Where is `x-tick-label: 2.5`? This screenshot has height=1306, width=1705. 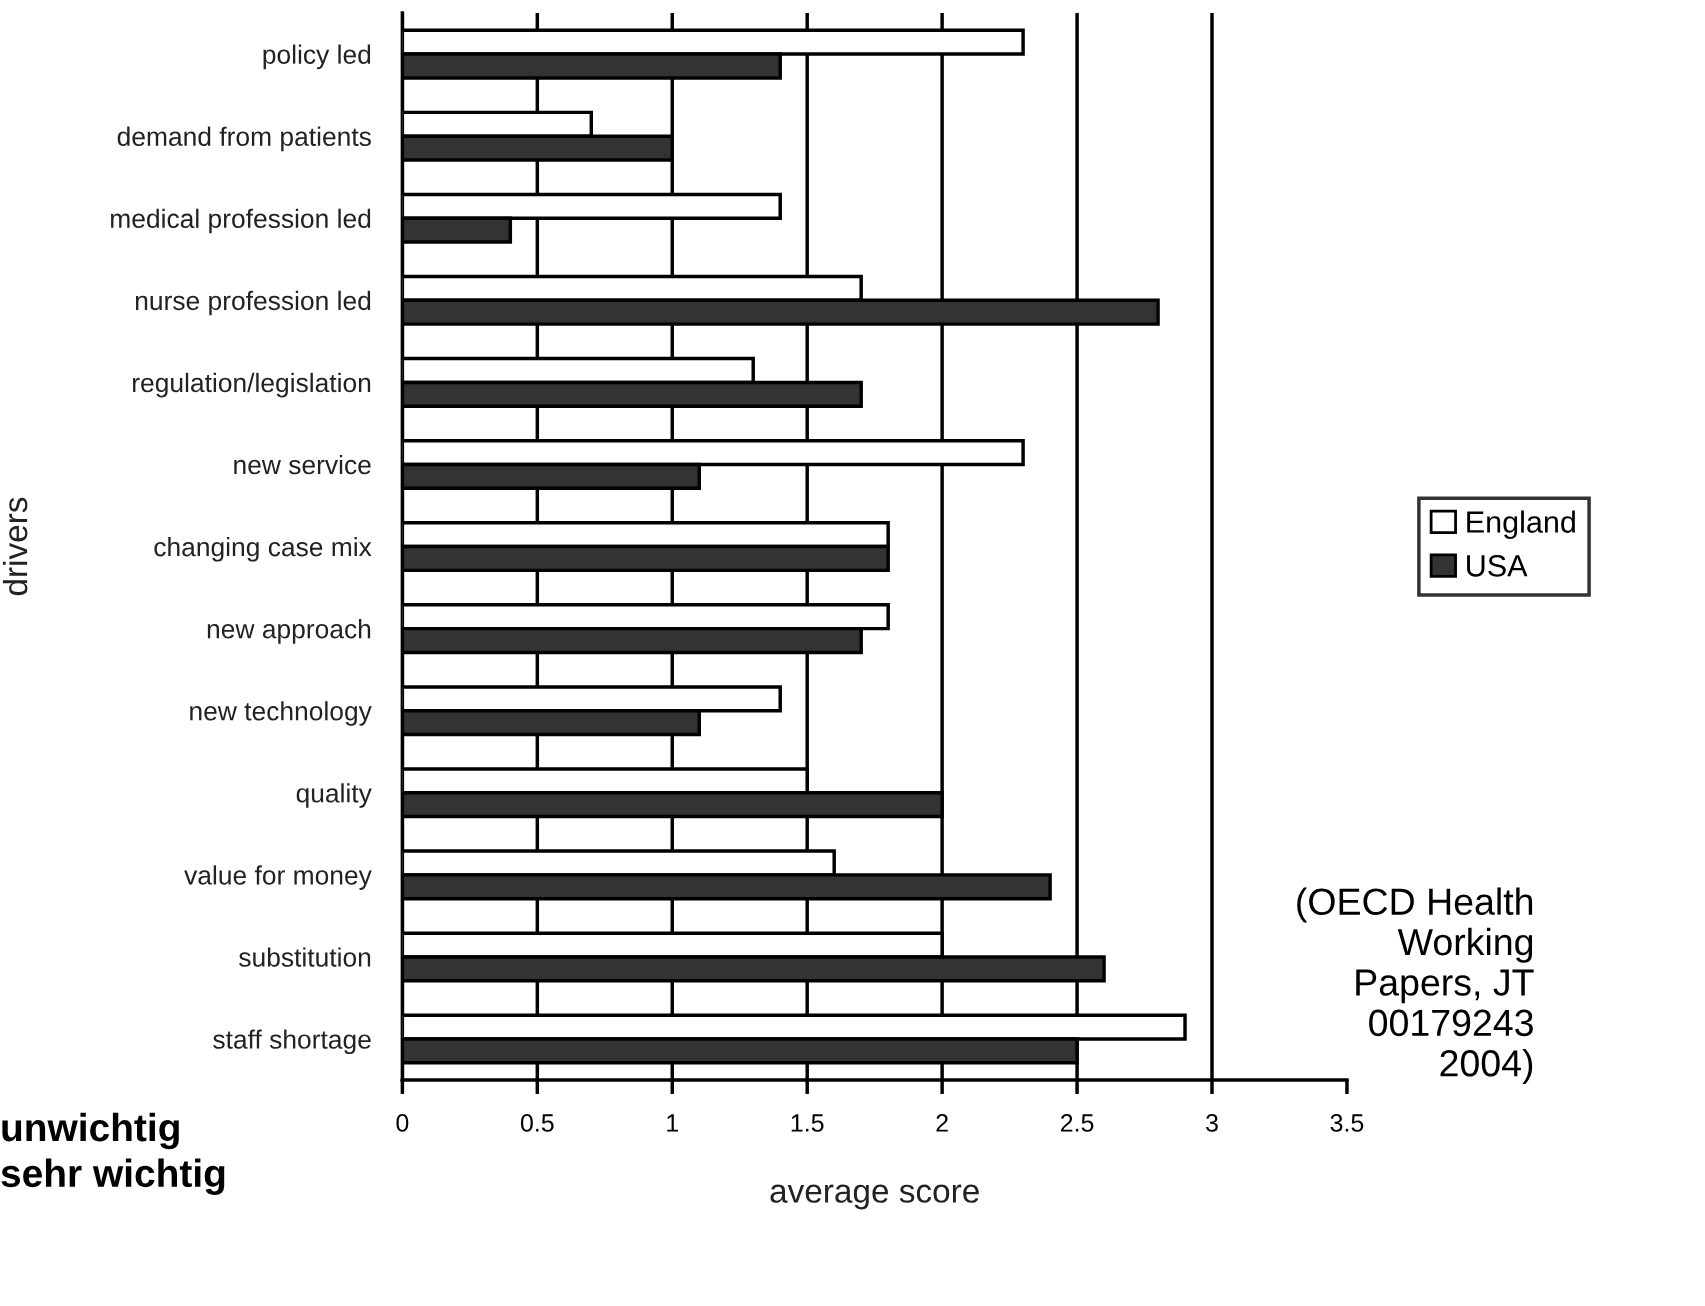 x-tick-label: 2.5 is located at coordinates (1077, 1123).